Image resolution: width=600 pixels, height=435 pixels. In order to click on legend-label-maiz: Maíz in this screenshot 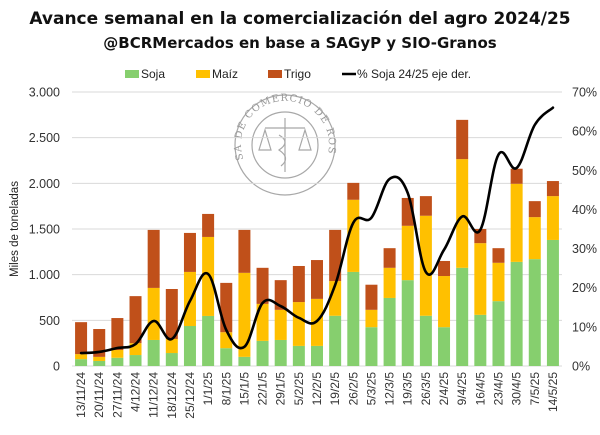, I will do `click(225, 74)`.